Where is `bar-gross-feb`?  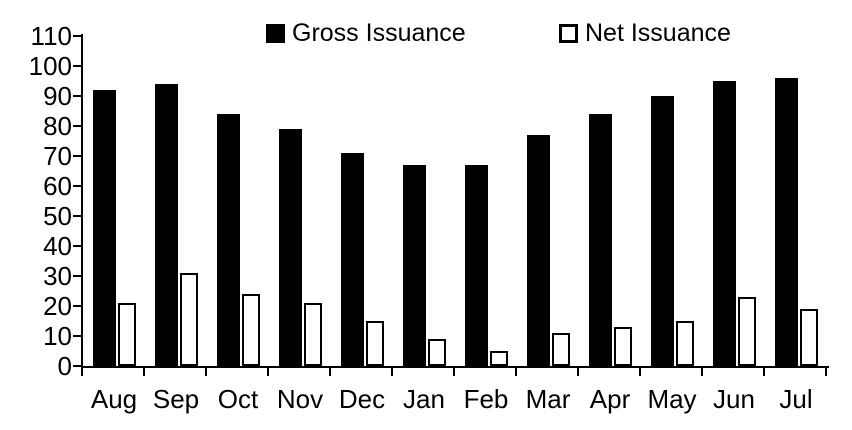
bar-gross-feb is located at coordinates (476, 265).